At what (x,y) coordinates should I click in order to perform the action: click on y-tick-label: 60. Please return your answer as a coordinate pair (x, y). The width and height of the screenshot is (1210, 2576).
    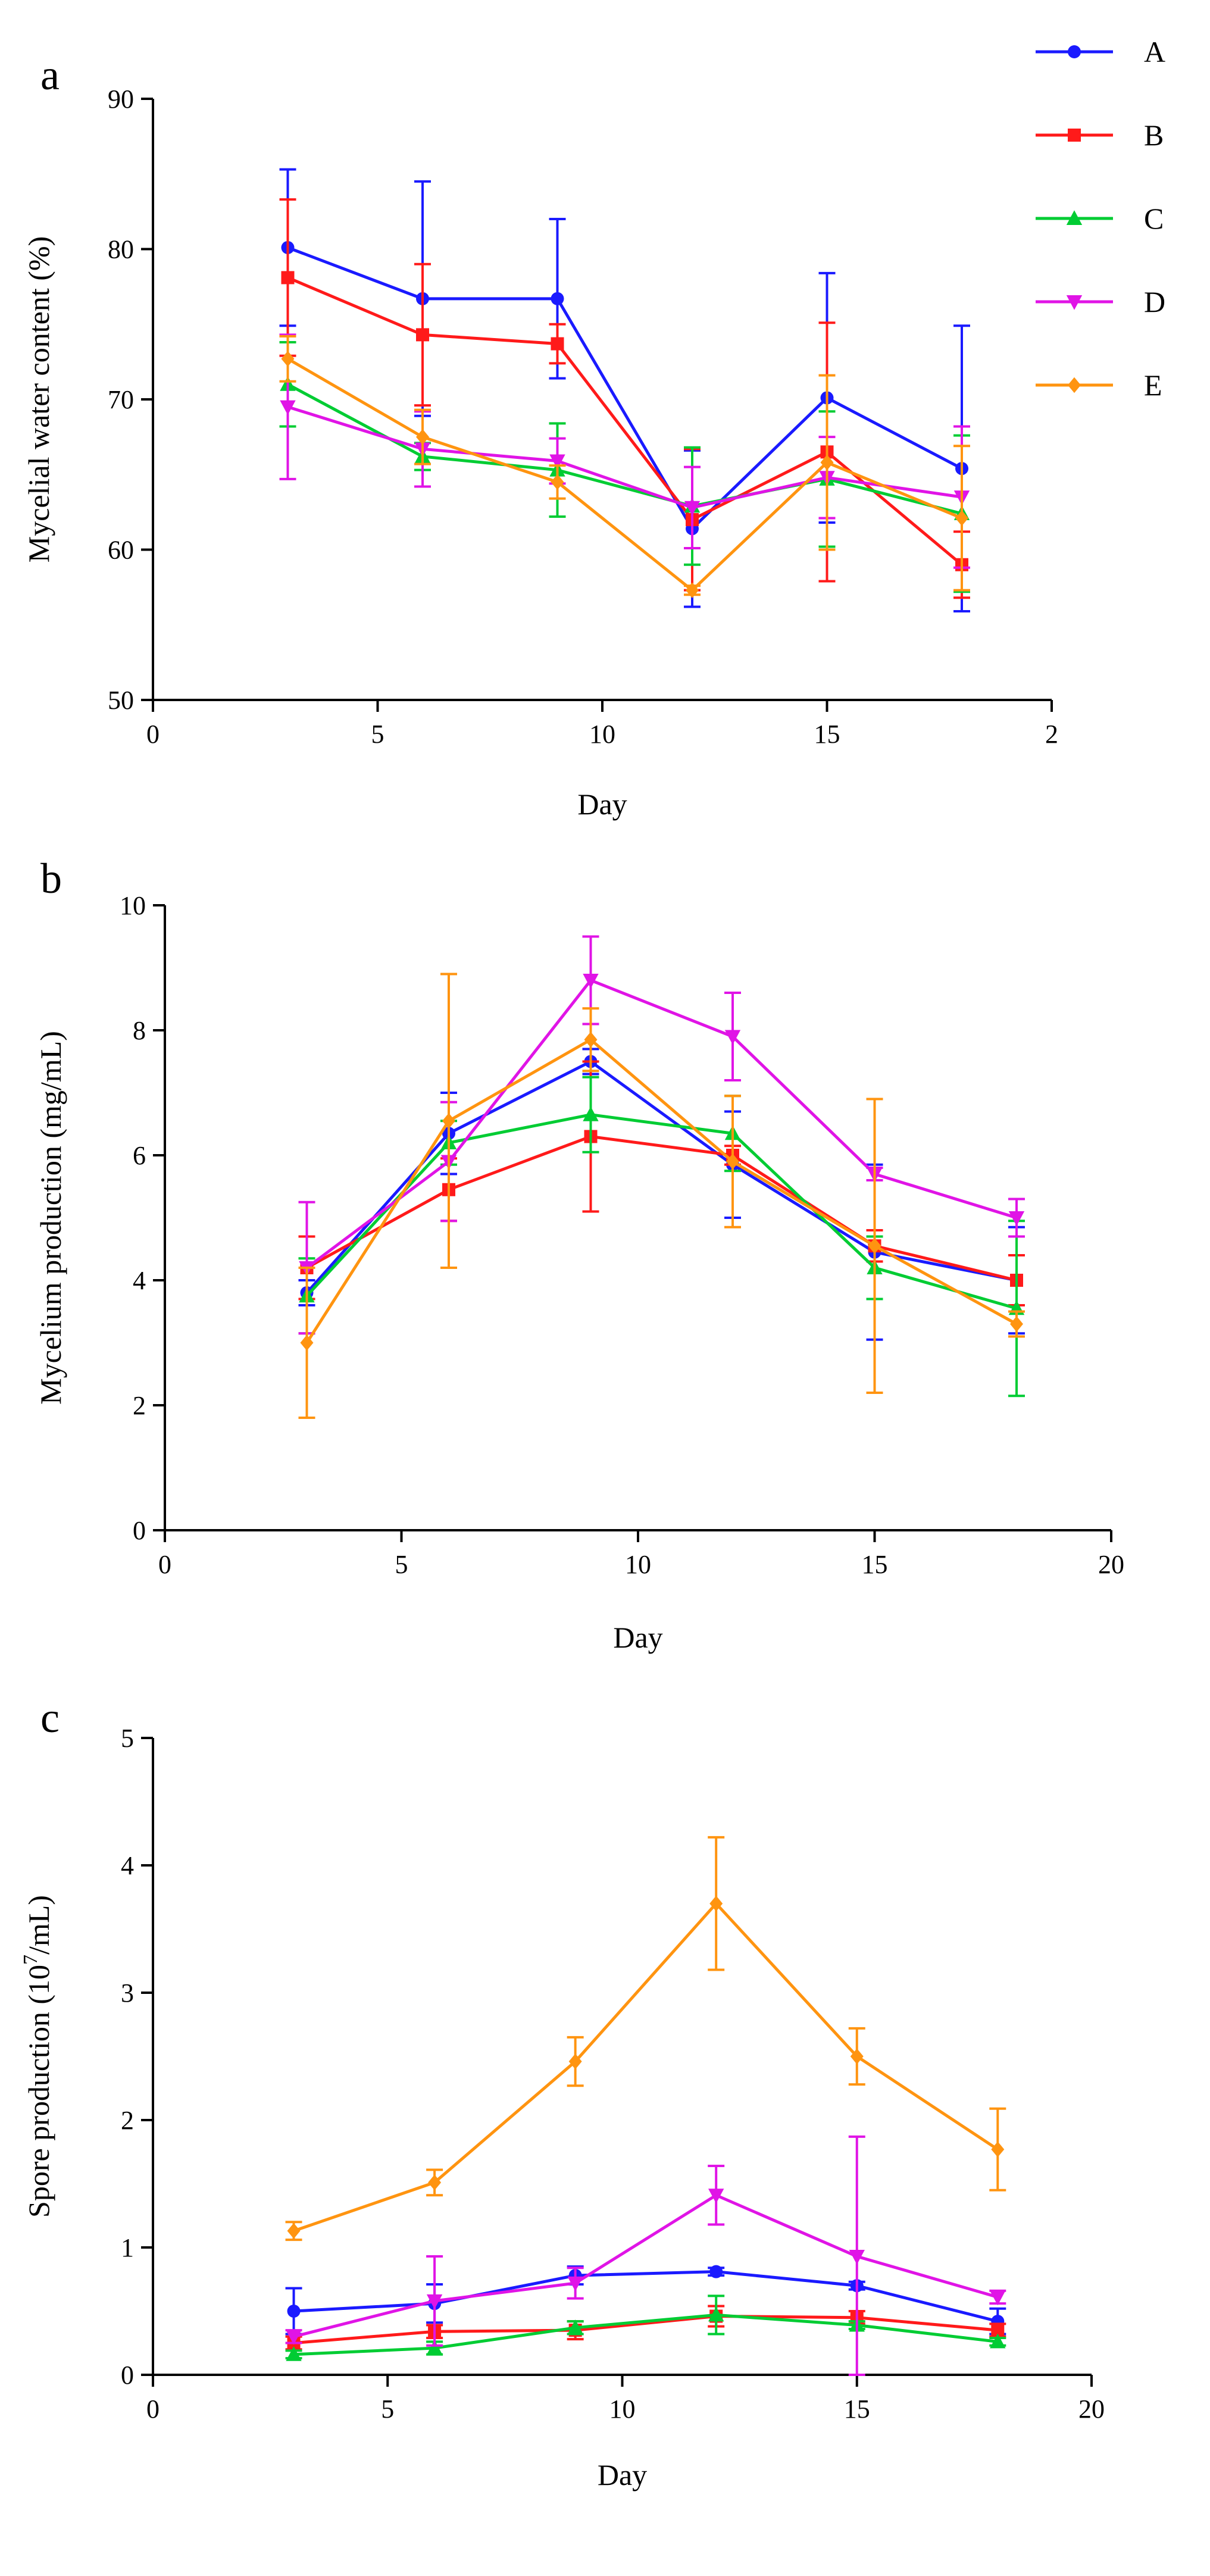
    Looking at the image, I should click on (121, 550).